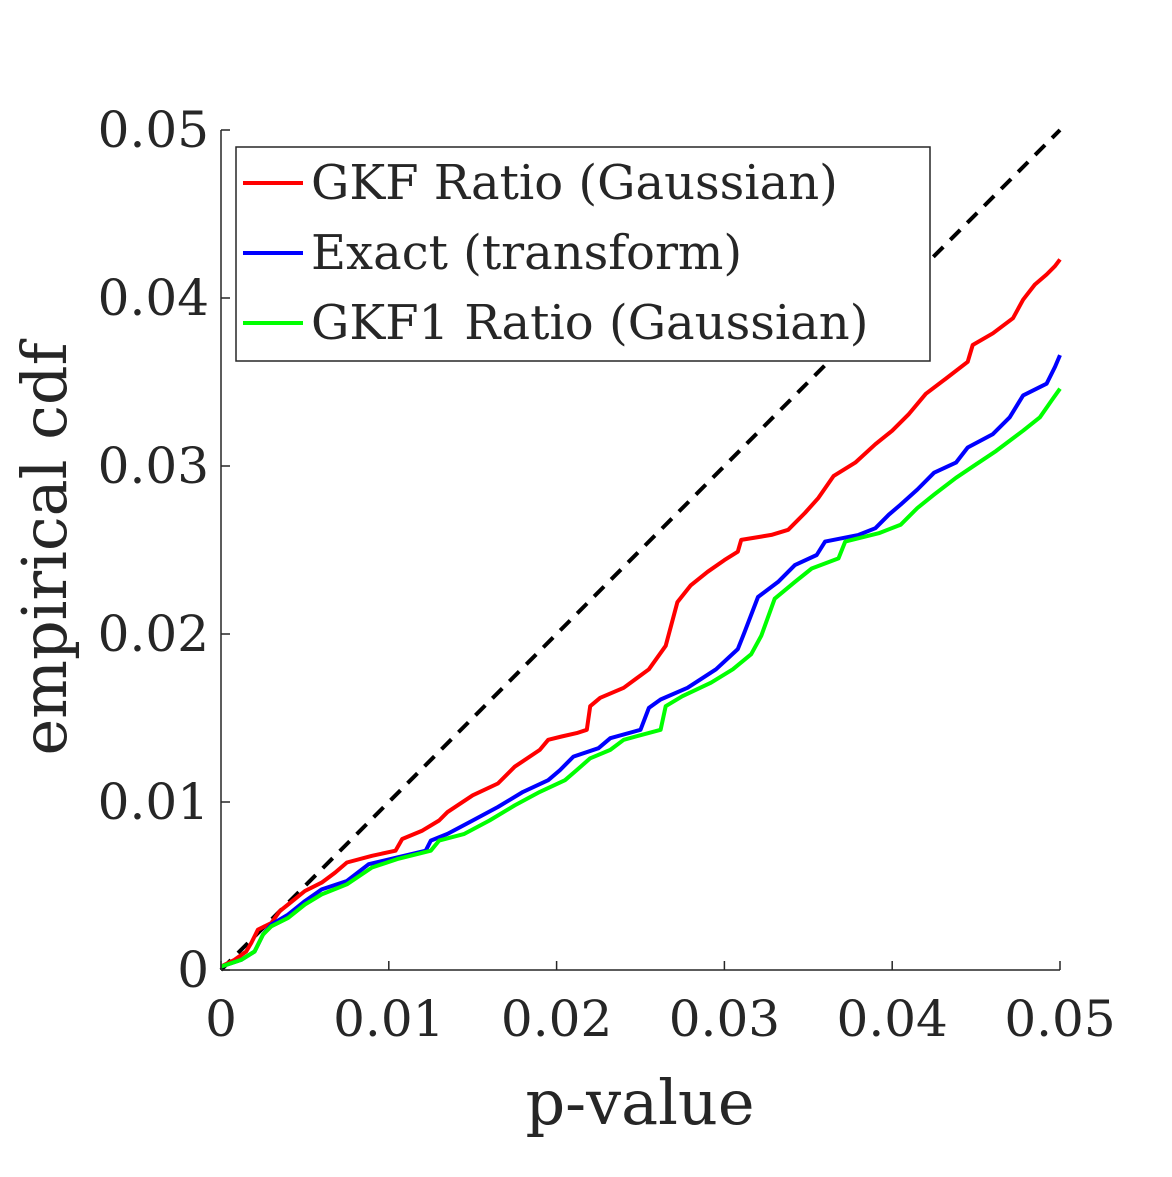 The image size is (1172, 1177). Describe the element at coordinates (589, 323) in the screenshot. I see `legend-label-gkf1-ratio: GKF1 Ratio (Gaussian)` at that location.